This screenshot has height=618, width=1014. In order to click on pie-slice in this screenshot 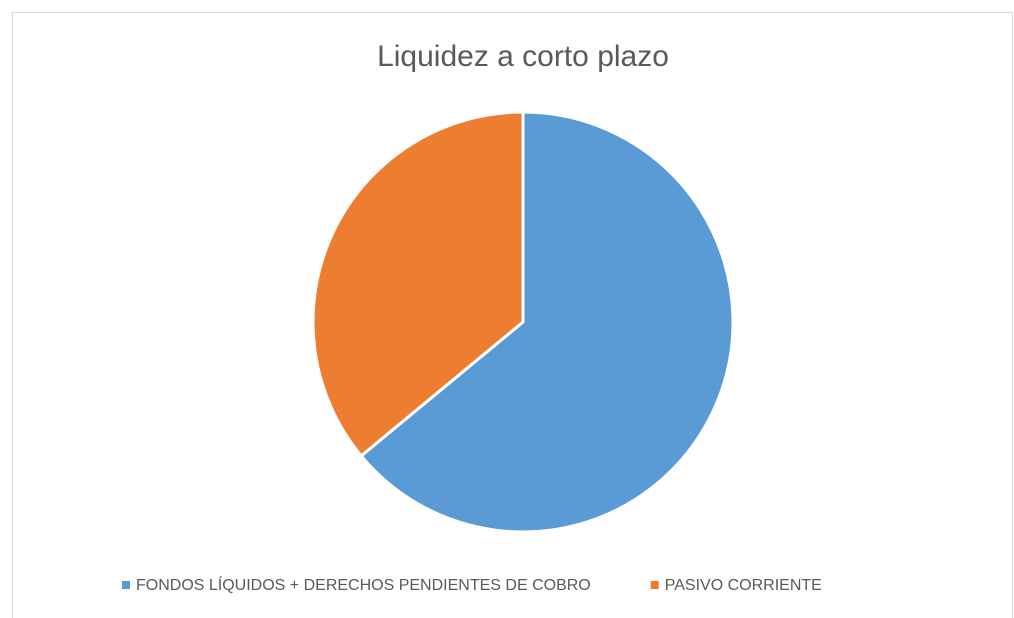, I will do `click(418, 284)`.